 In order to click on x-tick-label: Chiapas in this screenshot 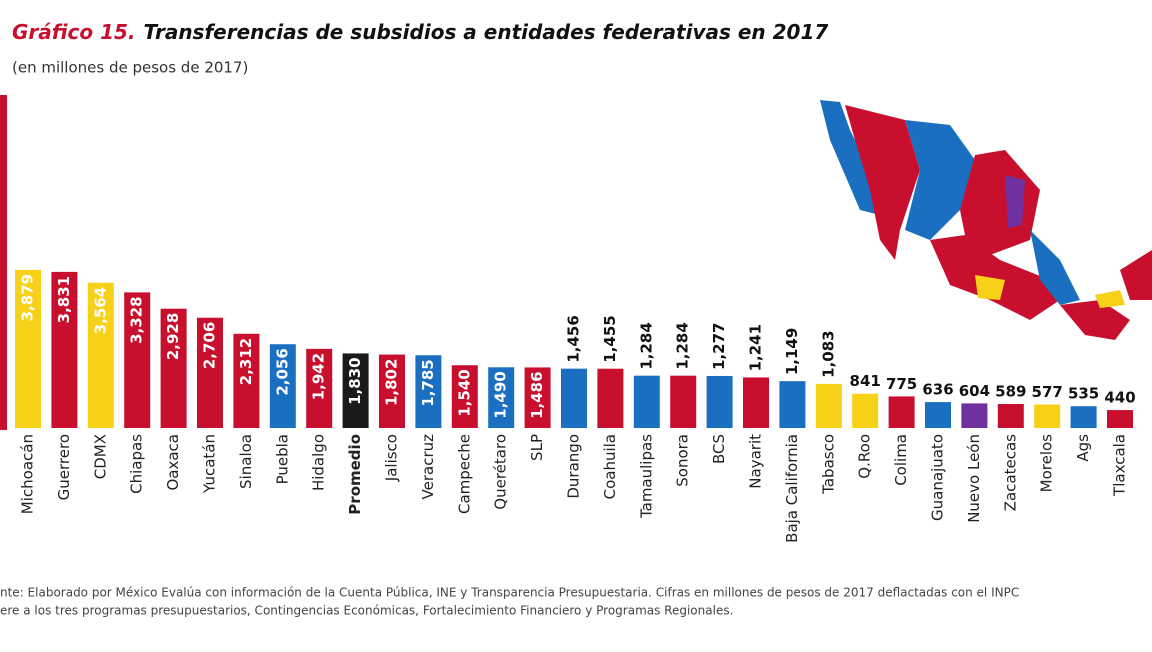, I will do `click(137, 464)`.